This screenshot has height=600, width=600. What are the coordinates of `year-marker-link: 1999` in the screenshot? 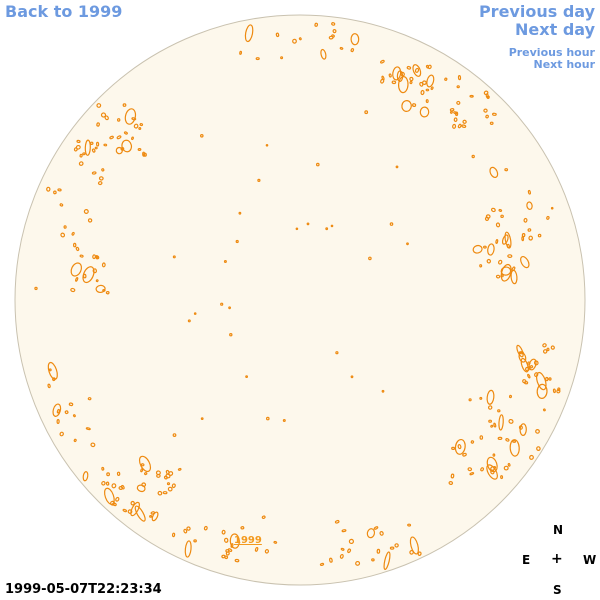 It's located at (248, 540).